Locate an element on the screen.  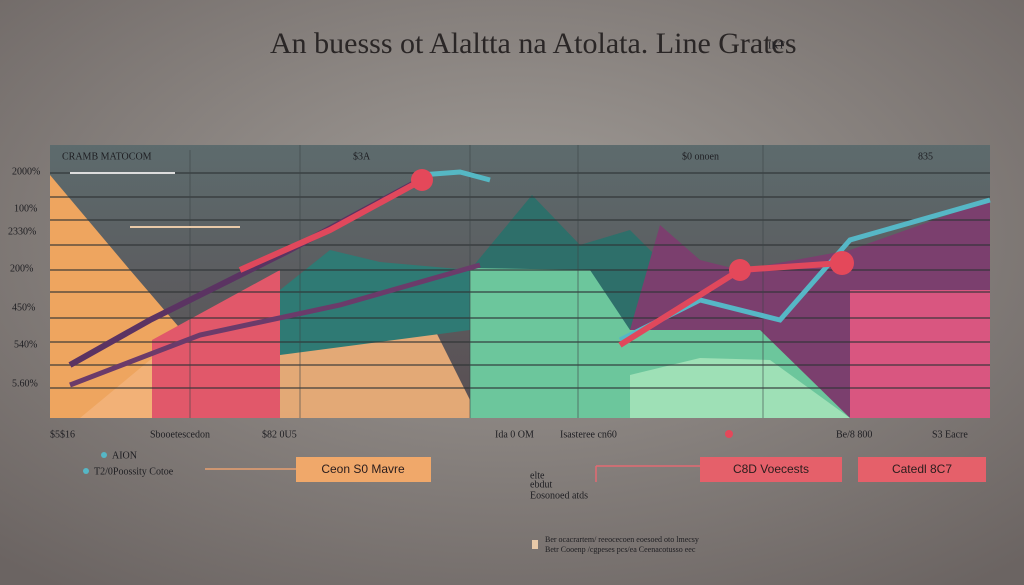
bottom-label: $5$16 is located at coordinates (62, 434).